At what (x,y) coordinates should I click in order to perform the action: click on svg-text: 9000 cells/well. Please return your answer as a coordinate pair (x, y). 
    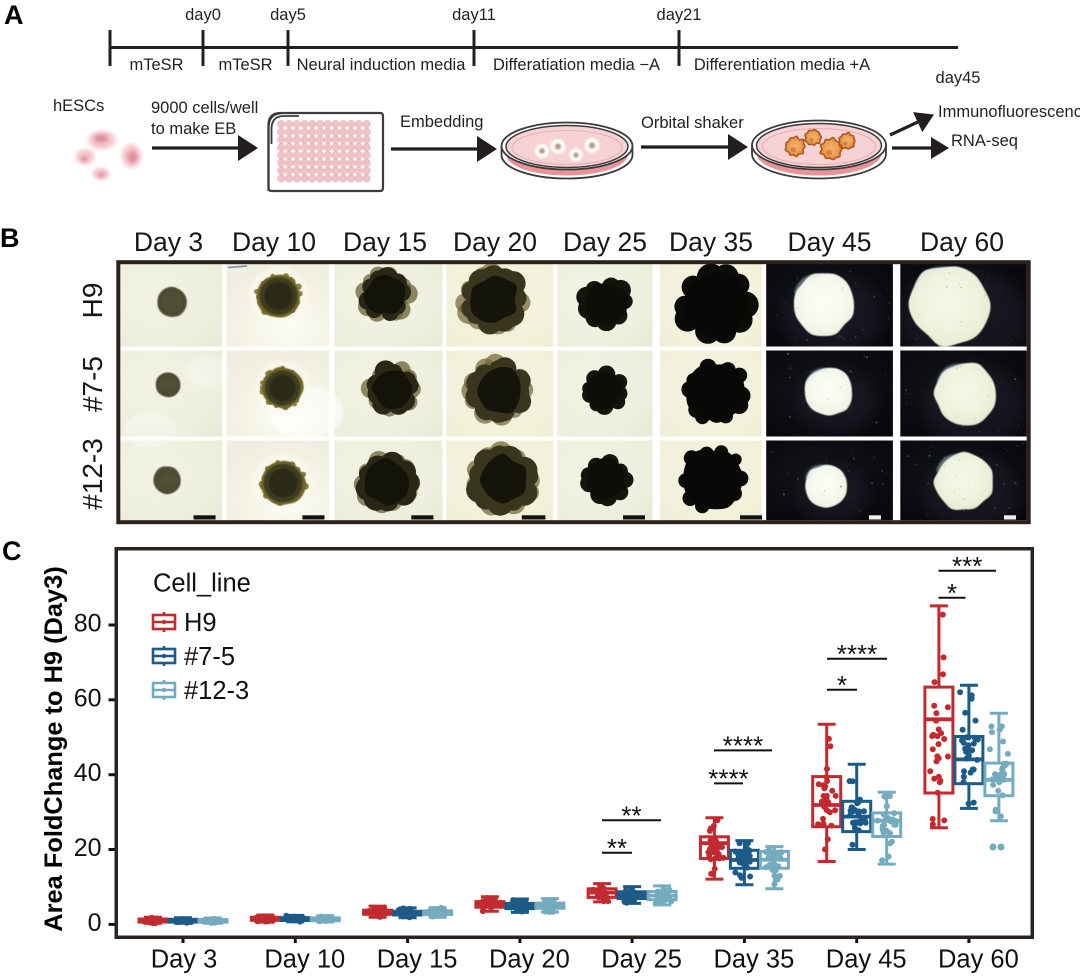
    Looking at the image, I should click on (204, 108).